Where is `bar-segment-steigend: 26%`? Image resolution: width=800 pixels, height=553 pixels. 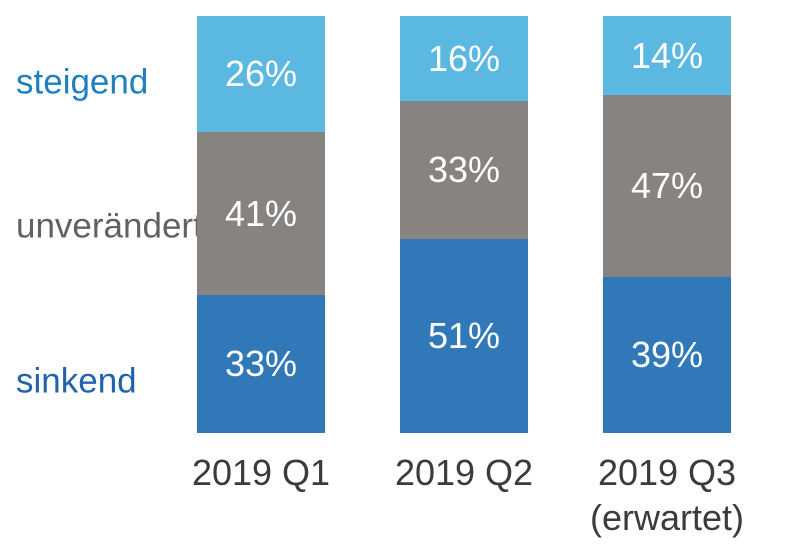
bar-segment-steigend: 26% is located at coordinates (261, 74).